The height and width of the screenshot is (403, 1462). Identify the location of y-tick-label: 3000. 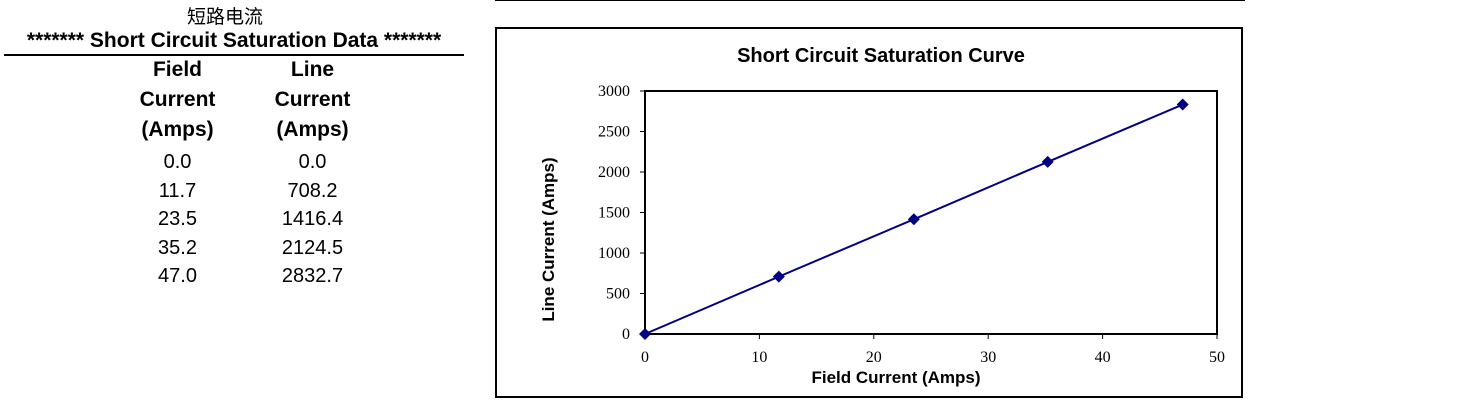
(614, 91).